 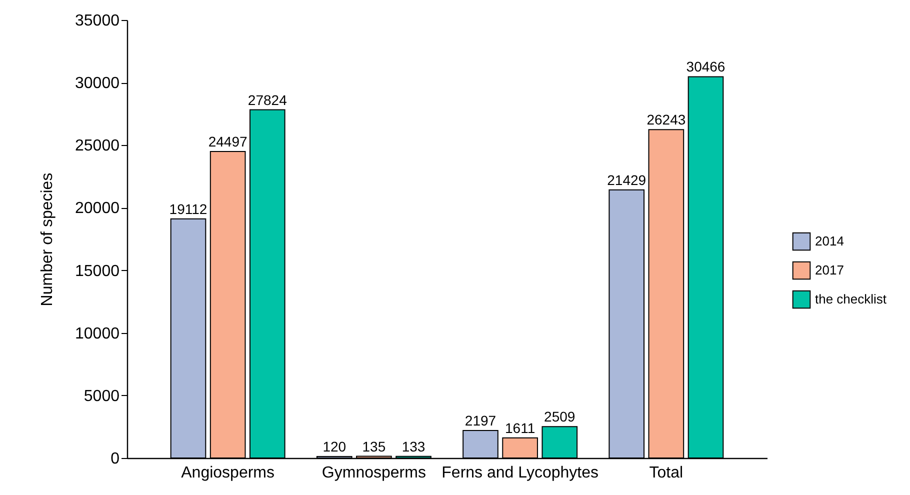 What do you see at coordinates (626, 180) in the screenshot?
I see `data-label: 21429` at bounding box center [626, 180].